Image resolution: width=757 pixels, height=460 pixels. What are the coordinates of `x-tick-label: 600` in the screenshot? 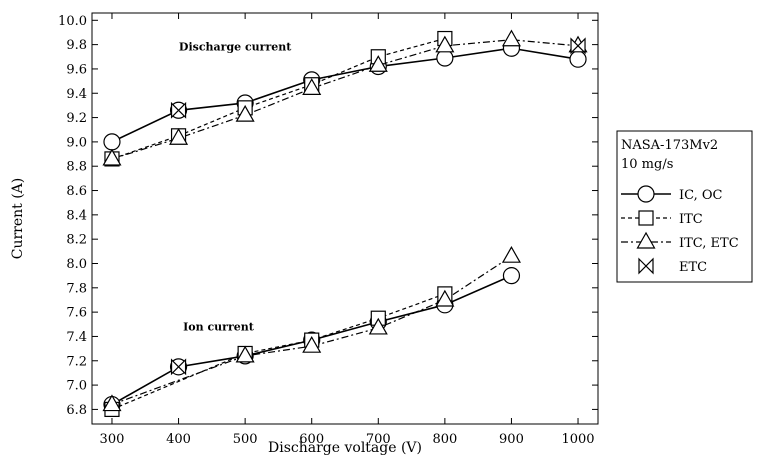 It's located at (311, 439).